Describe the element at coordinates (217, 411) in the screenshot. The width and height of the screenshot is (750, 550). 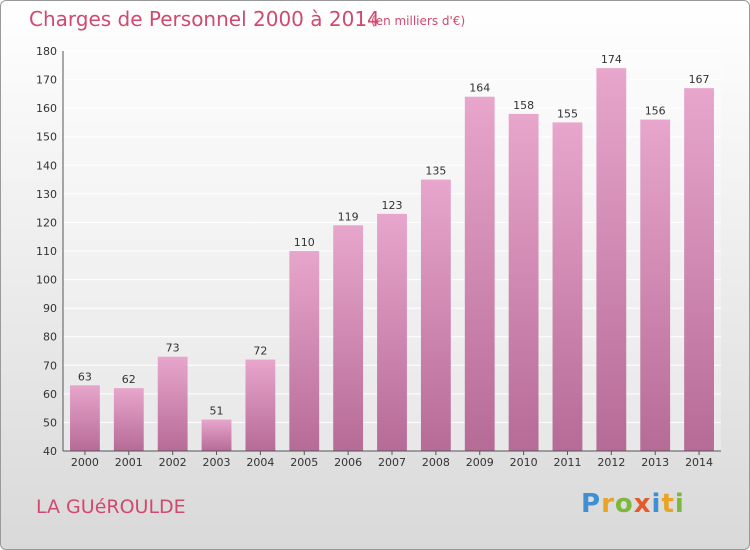
I see `bar-value-label: 51` at that location.